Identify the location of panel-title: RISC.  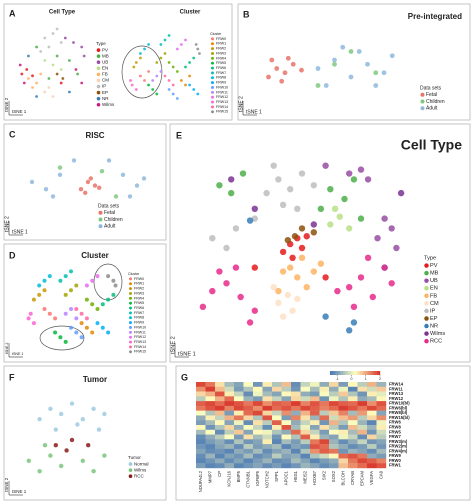
(94, 135).